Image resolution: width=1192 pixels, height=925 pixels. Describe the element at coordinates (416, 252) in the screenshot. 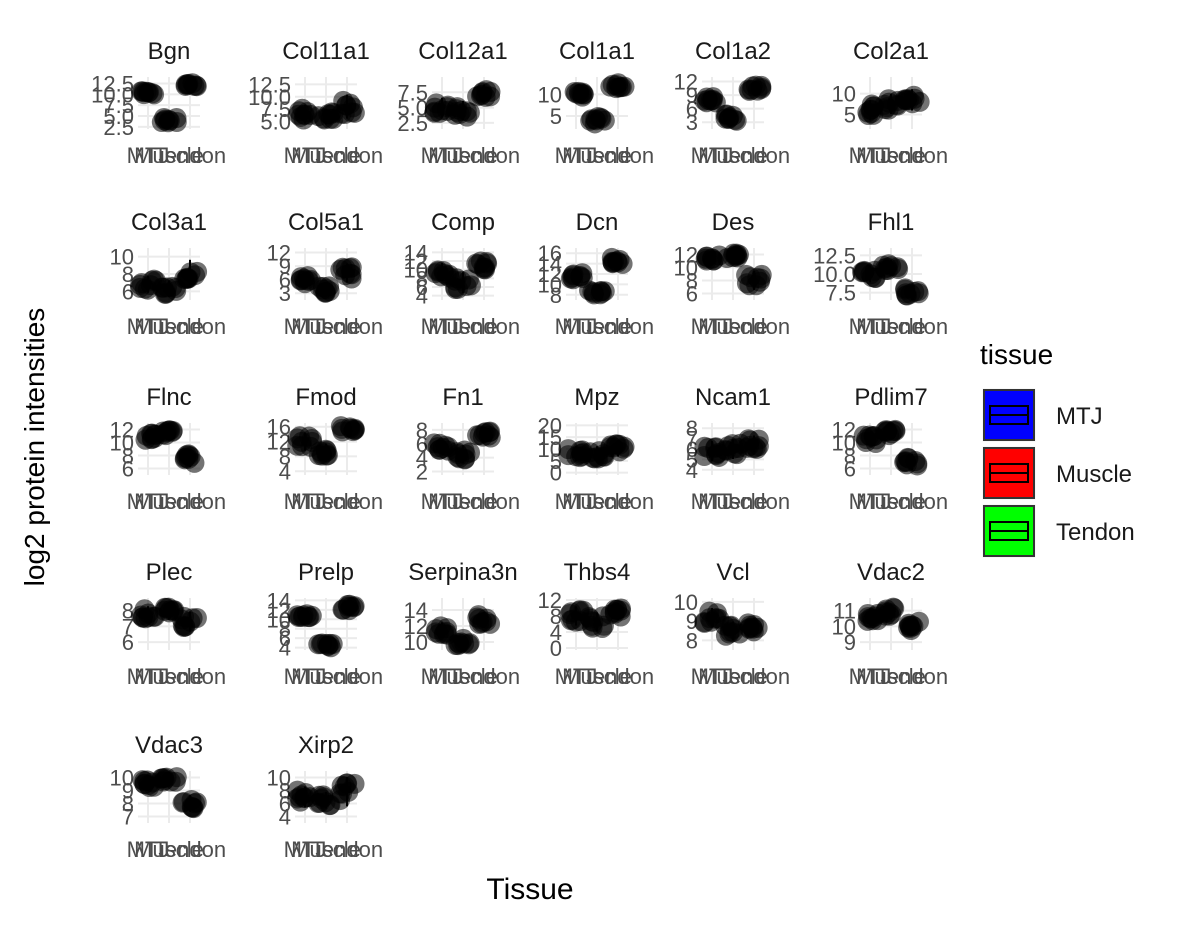

I see `y-tick-label: 14` at that location.